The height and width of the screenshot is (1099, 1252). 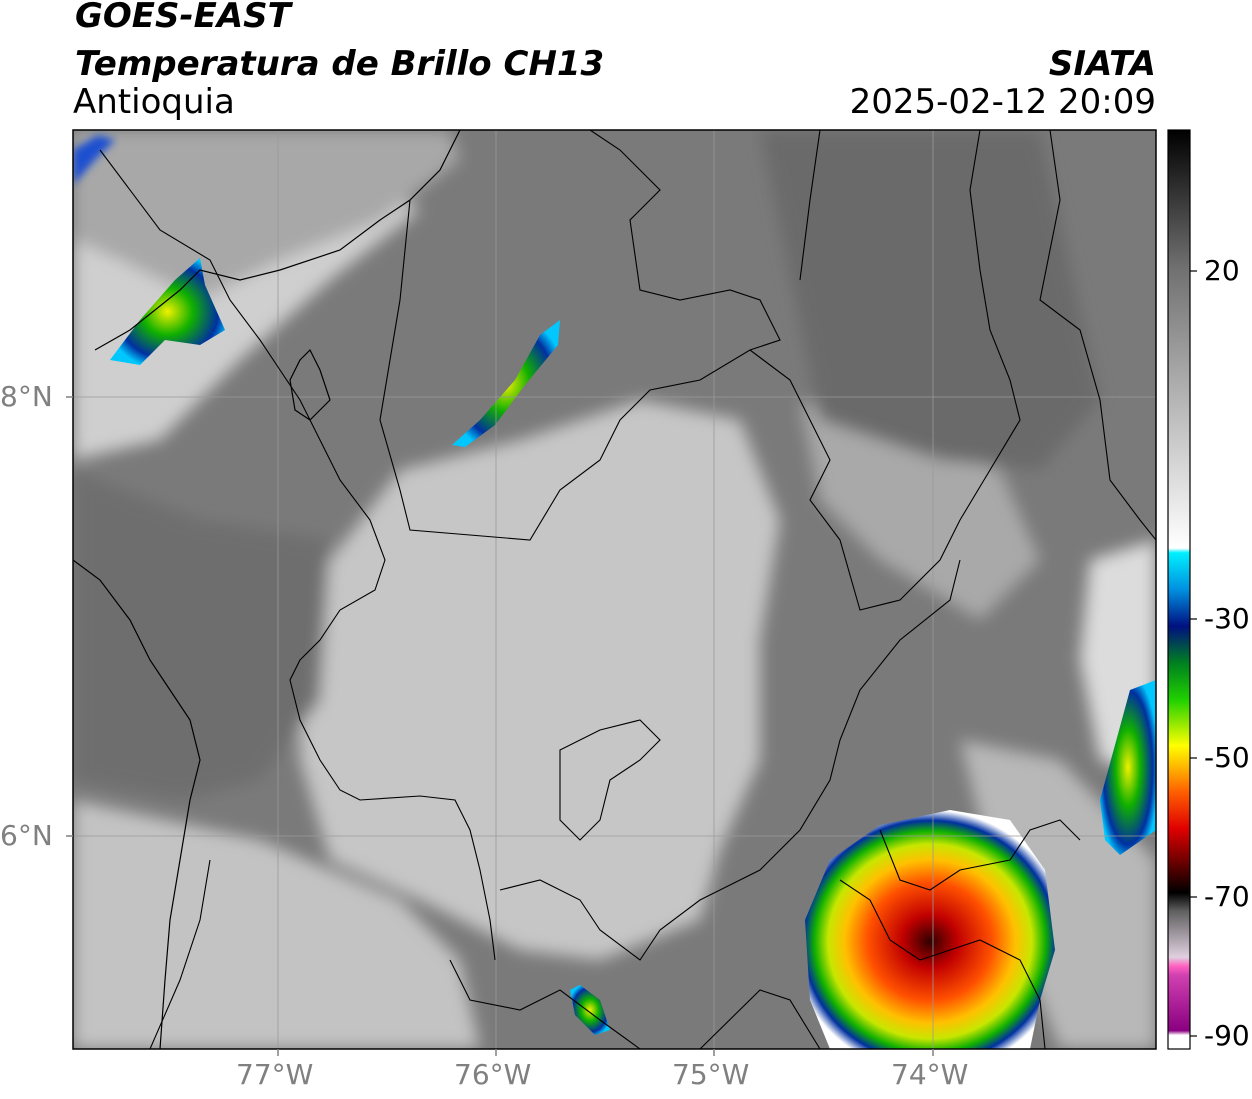 What do you see at coordinates (340, 64) in the screenshot?
I see `product-title: Temperatura de Brillo CH13` at bounding box center [340, 64].